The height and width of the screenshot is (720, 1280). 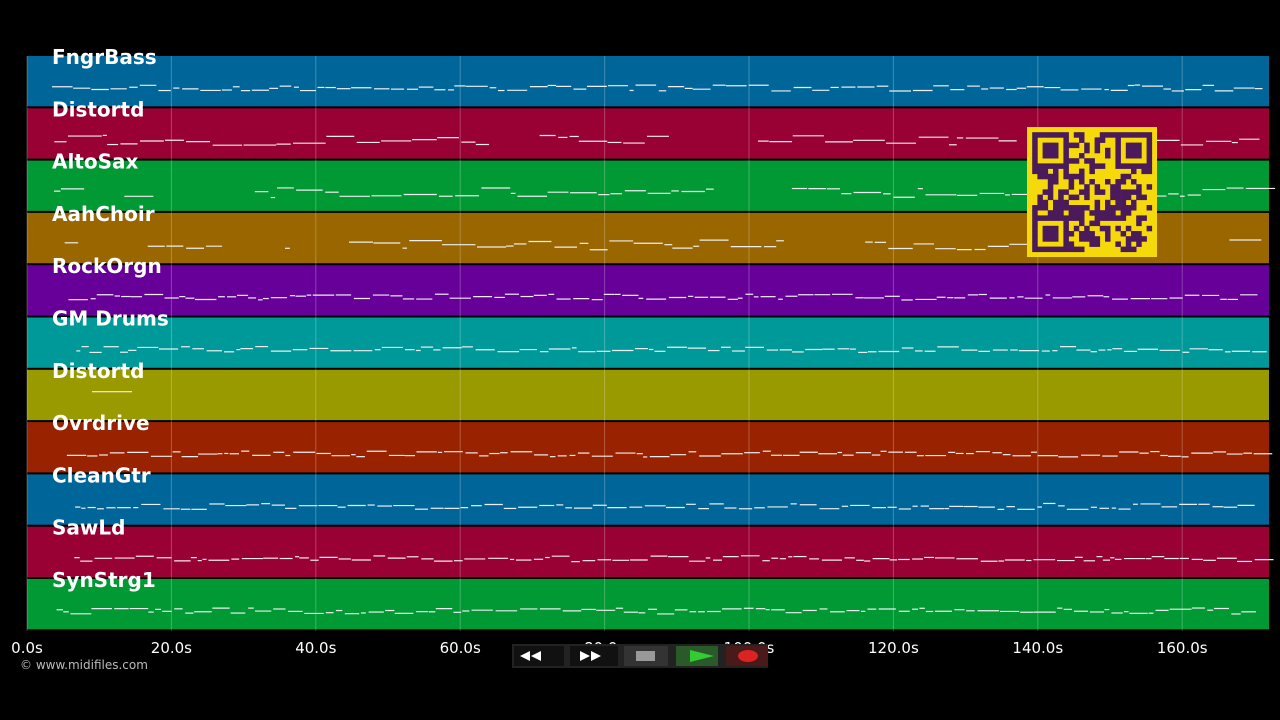 What do you see at coordinates (697, 656) in the screenshot?
I see `play-button` at bounding box center [697, 656].